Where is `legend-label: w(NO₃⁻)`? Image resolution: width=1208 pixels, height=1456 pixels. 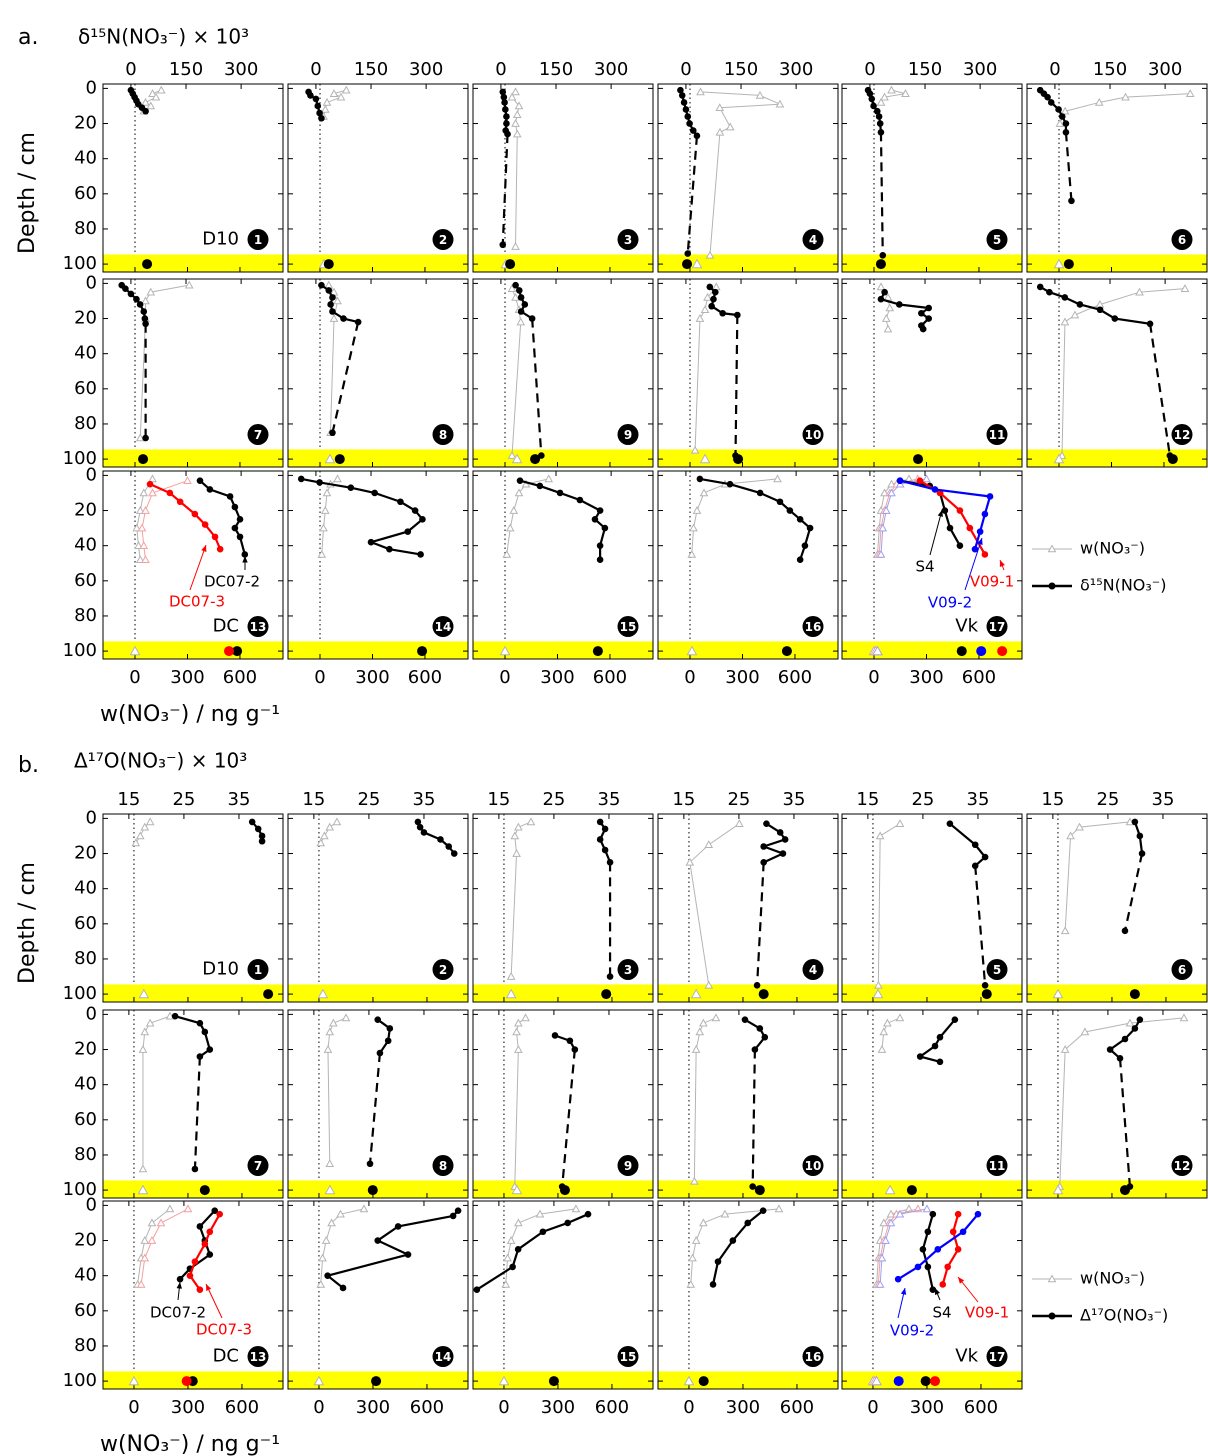
legend-label: w(NO₃⁻) is located at coordinates (1112, 1278).